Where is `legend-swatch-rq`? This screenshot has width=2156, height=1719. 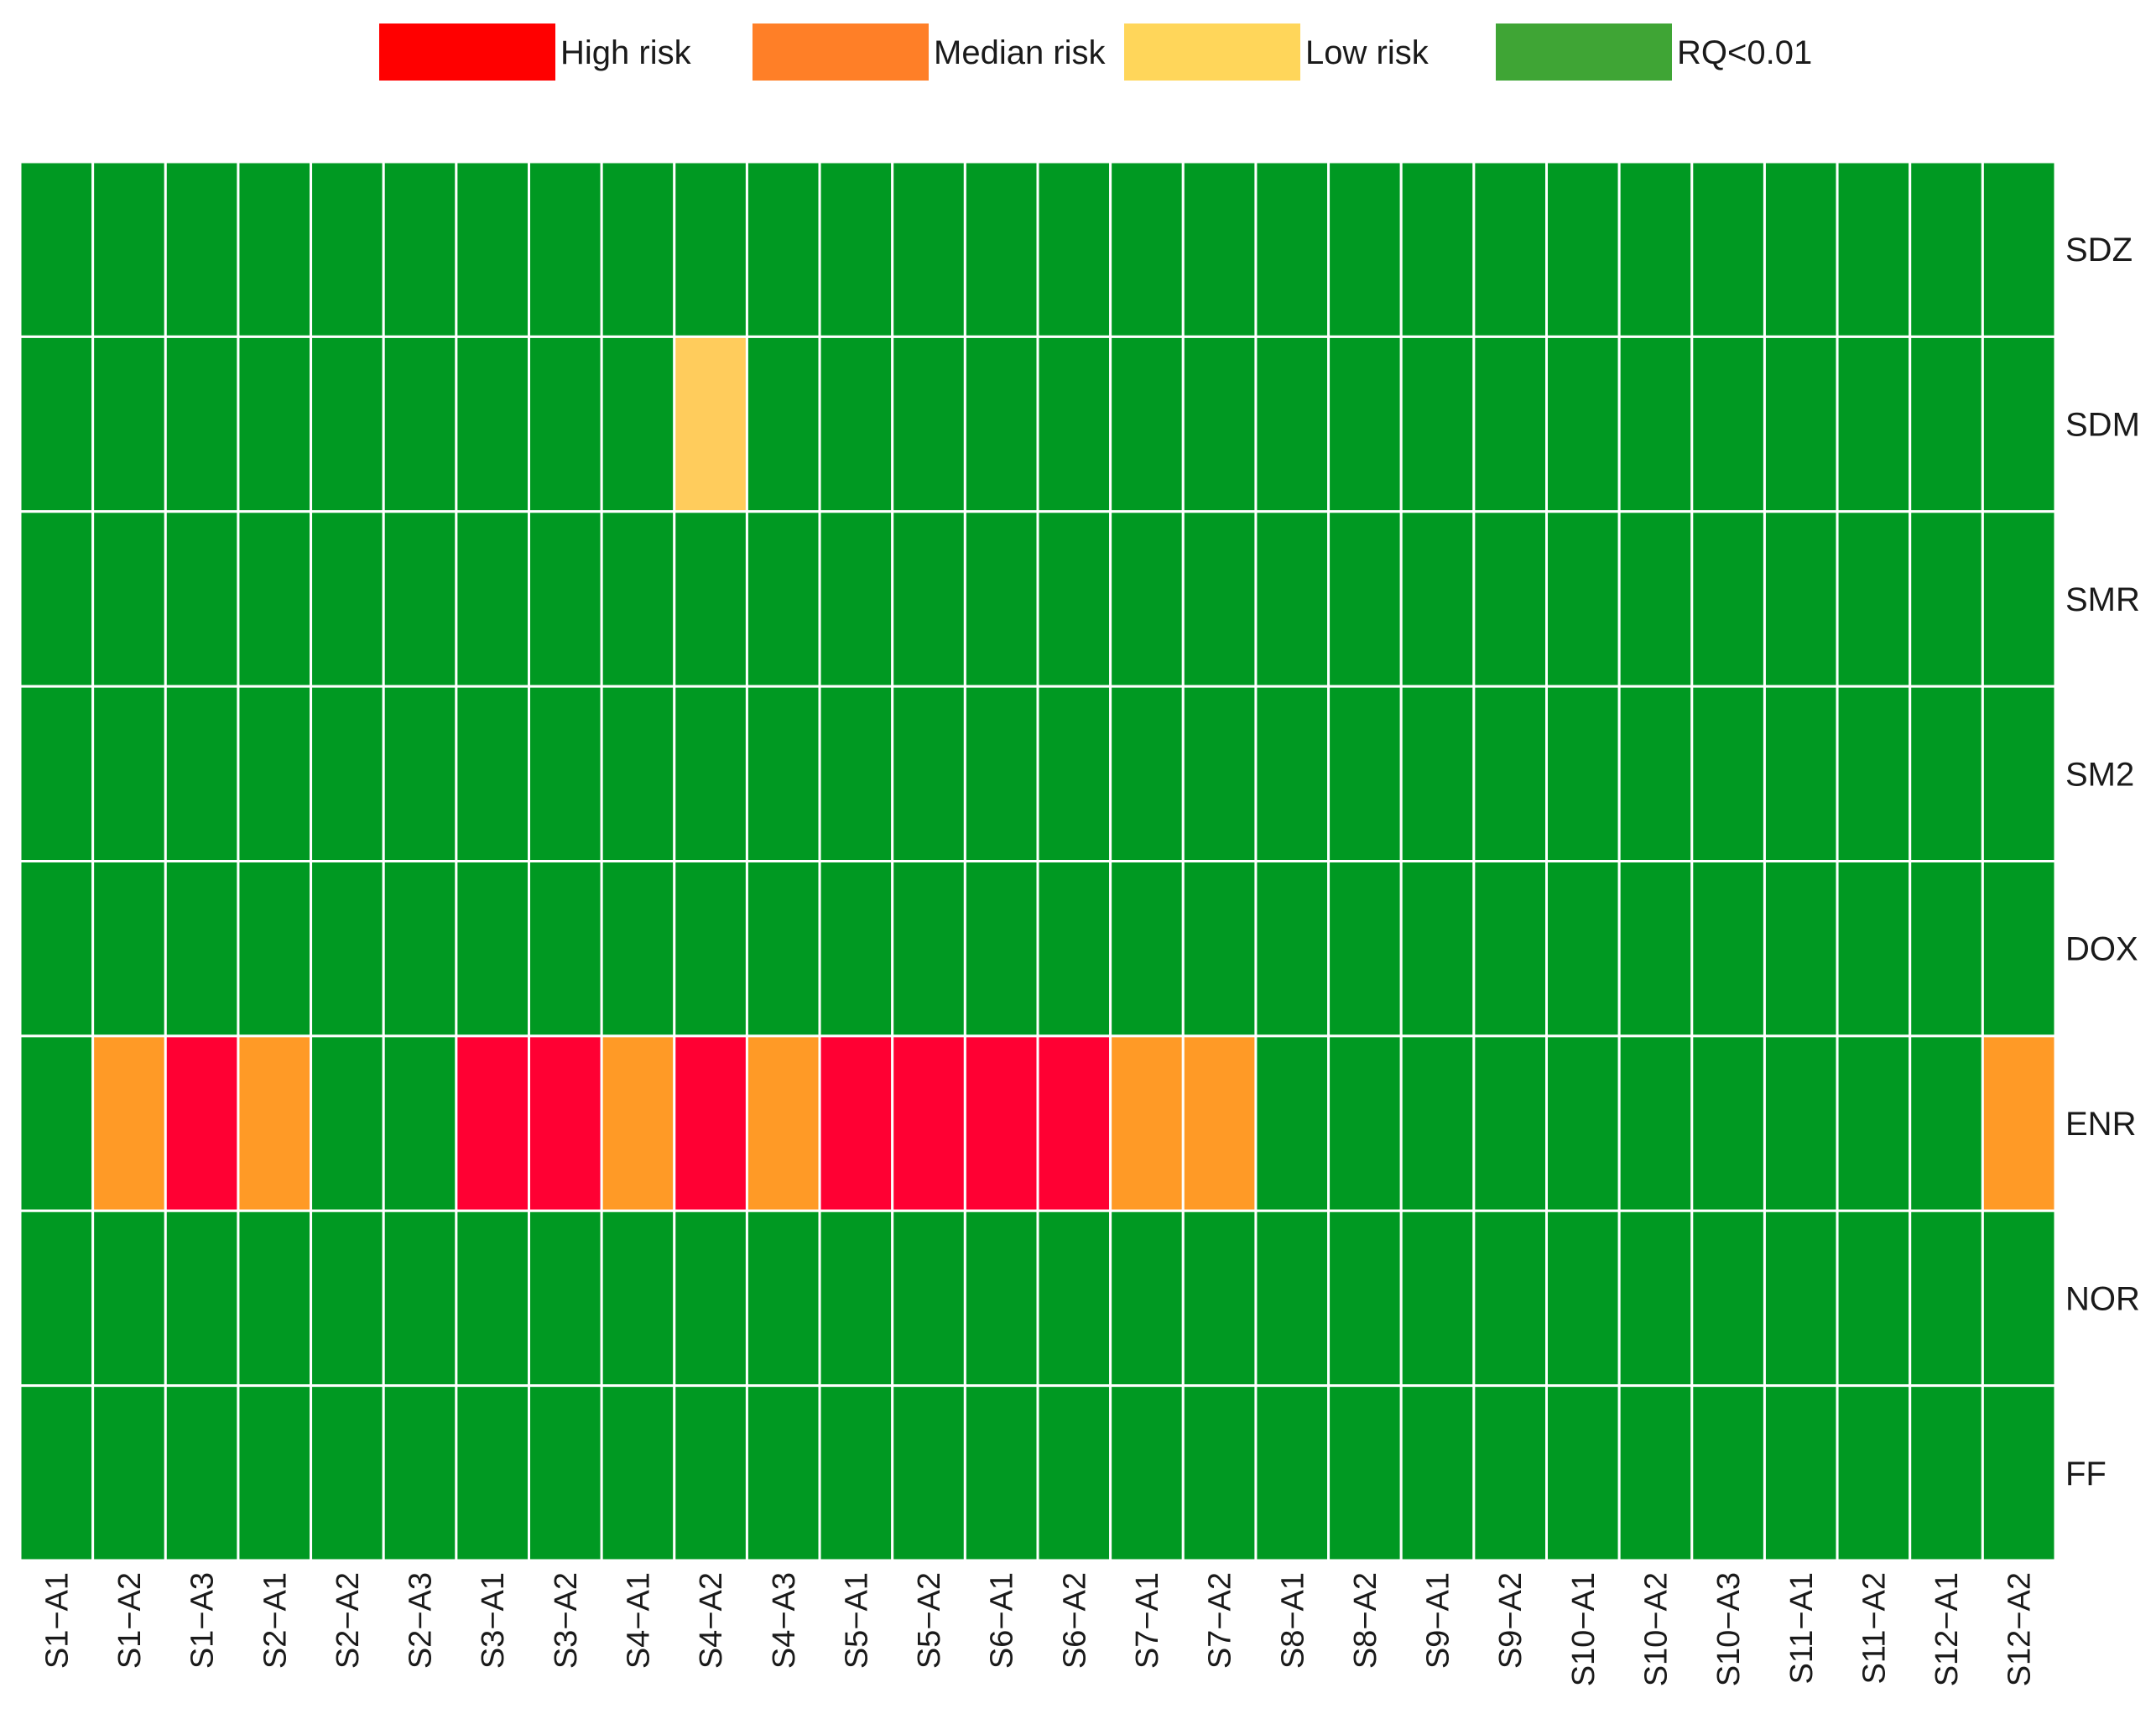 legend-swatch-rq is located at coordinates (1584, 52).